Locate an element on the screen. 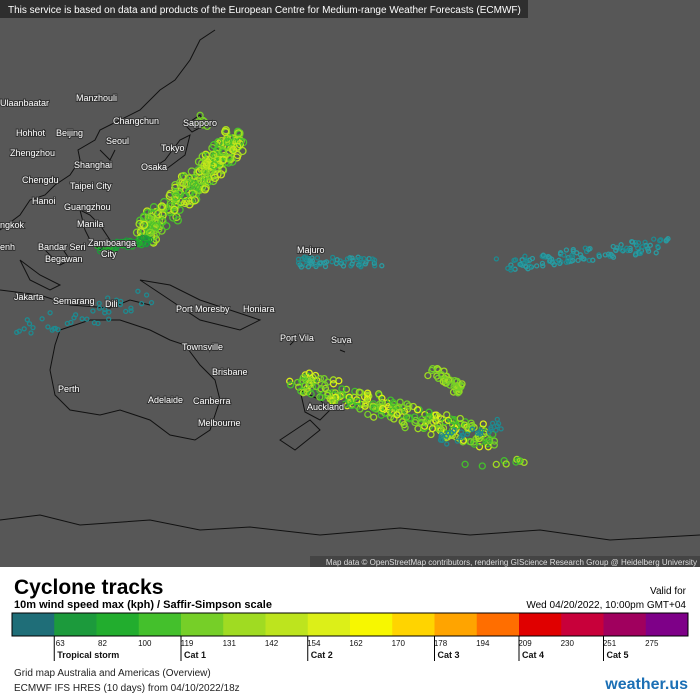 Image resolution: width=700 pixels, height=700 pixels. attribution-bg is located at coordinates (505, 561).